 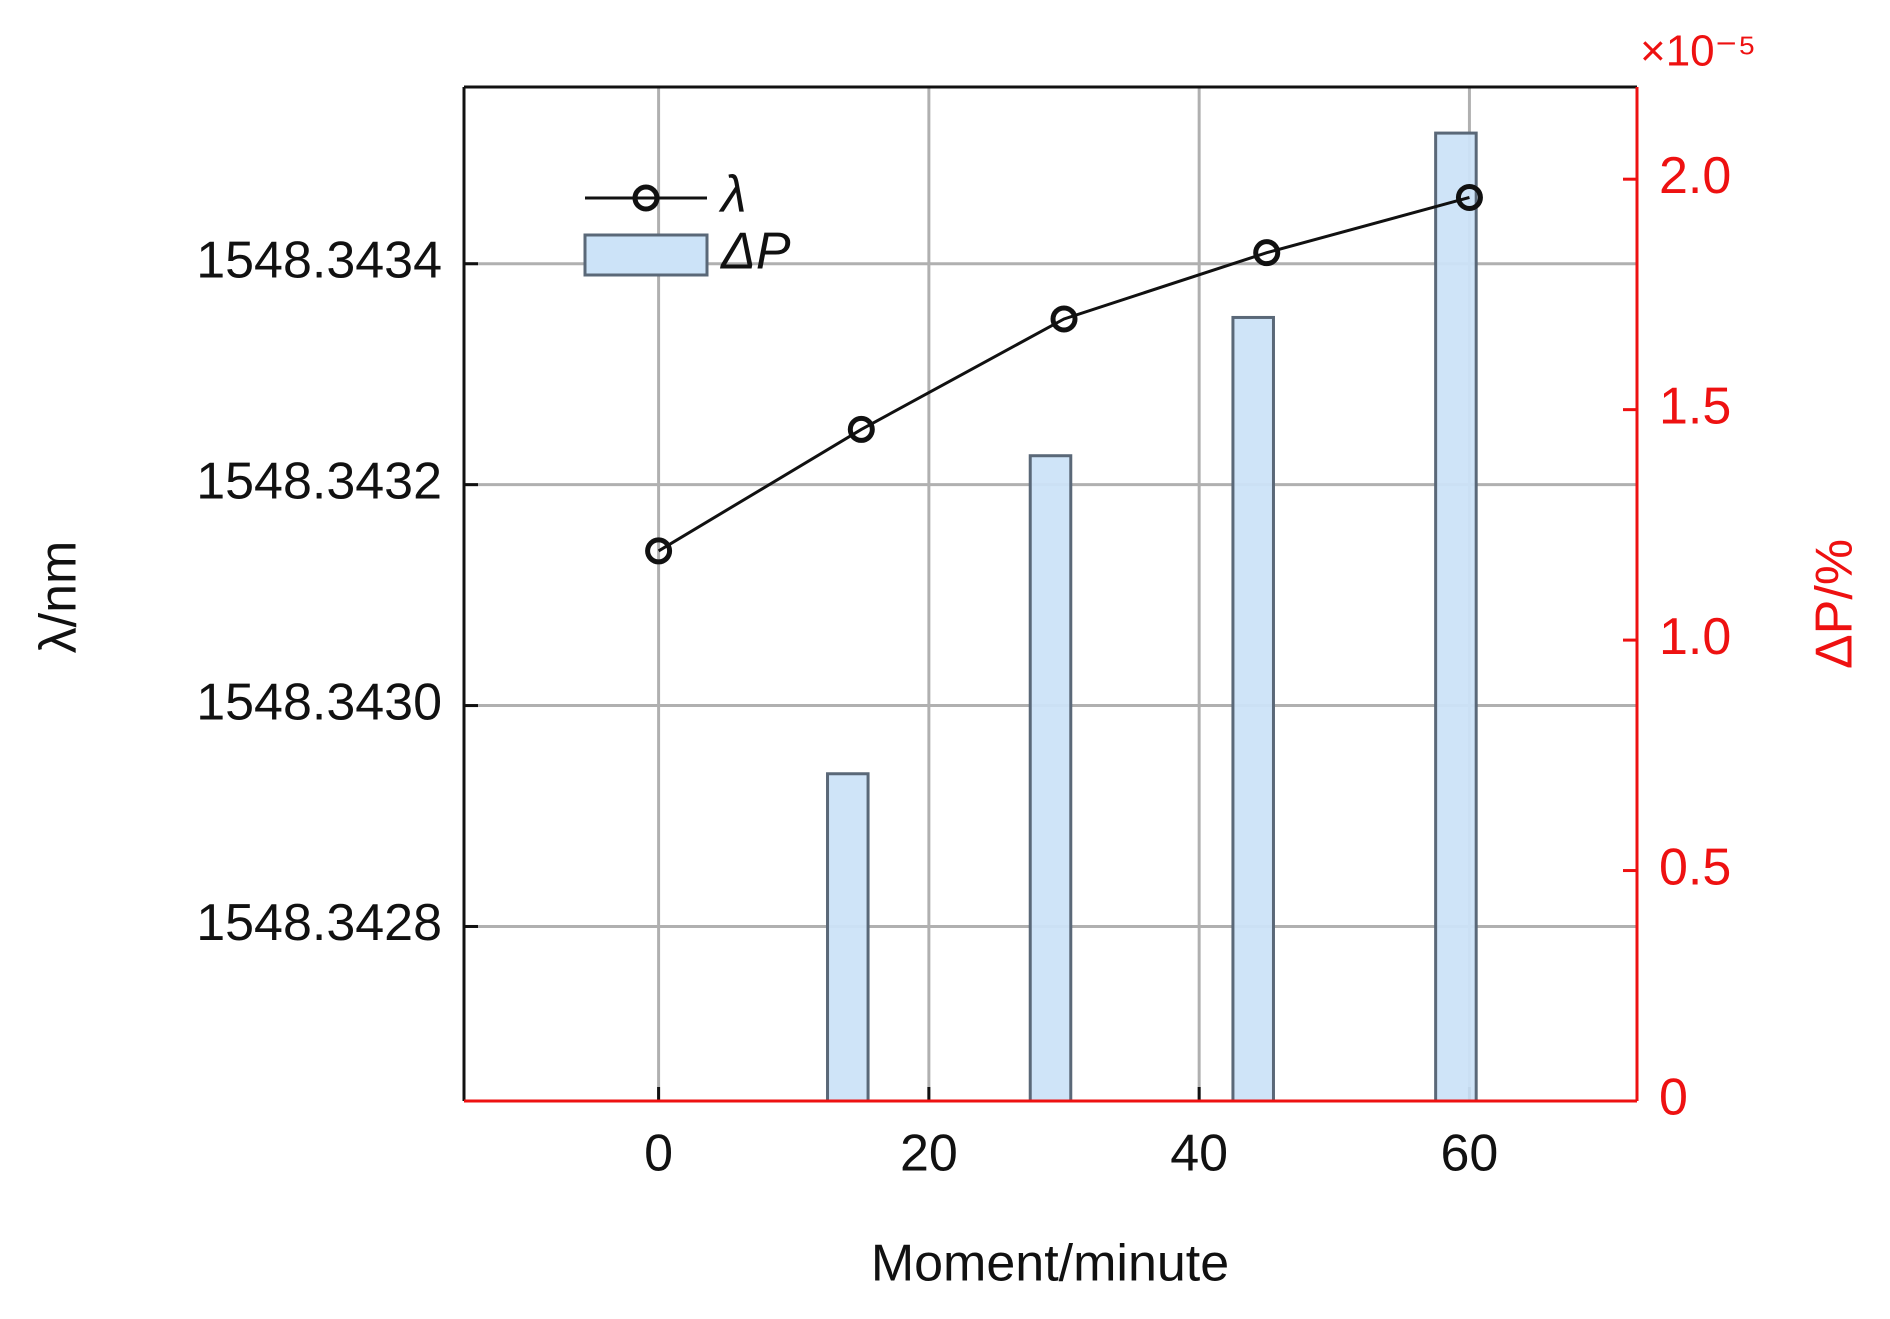 What do you see at coordinates (1063, 374) in the screenshot?
I see `line` at bounding box center [1063, 374].